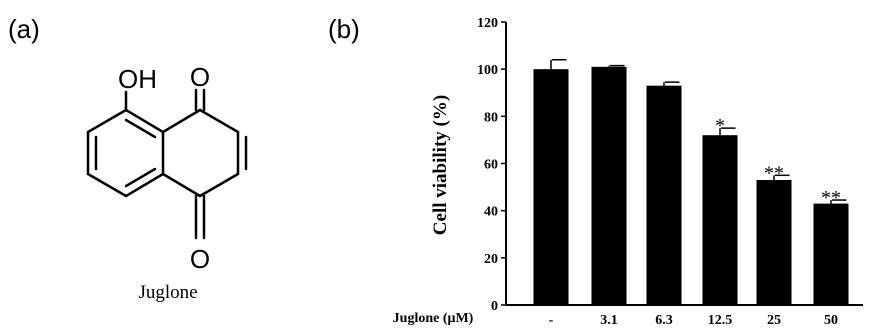  Describe the element at coordinates (487, 70) in the screenshot. I see `y-tick-label: 100` at that location.